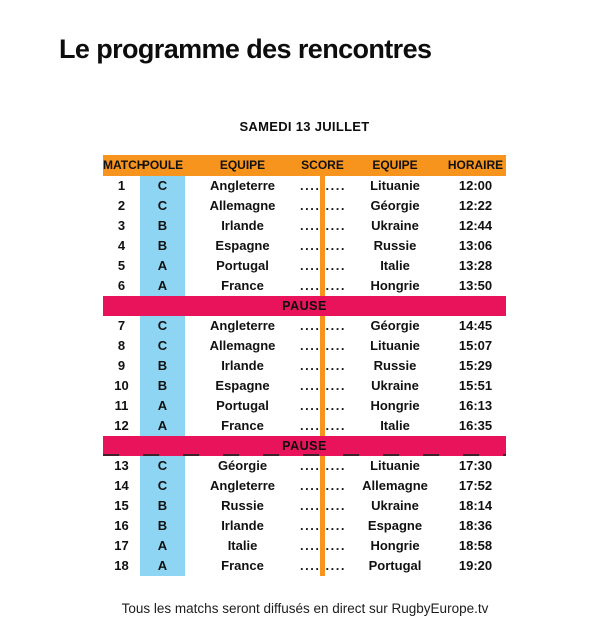 This screenshot has height=642, width=610. What do you see at coordinates (121, 405) in the screenshot?
I see `match-number-cell: 11` at bounding box center [121, 405].